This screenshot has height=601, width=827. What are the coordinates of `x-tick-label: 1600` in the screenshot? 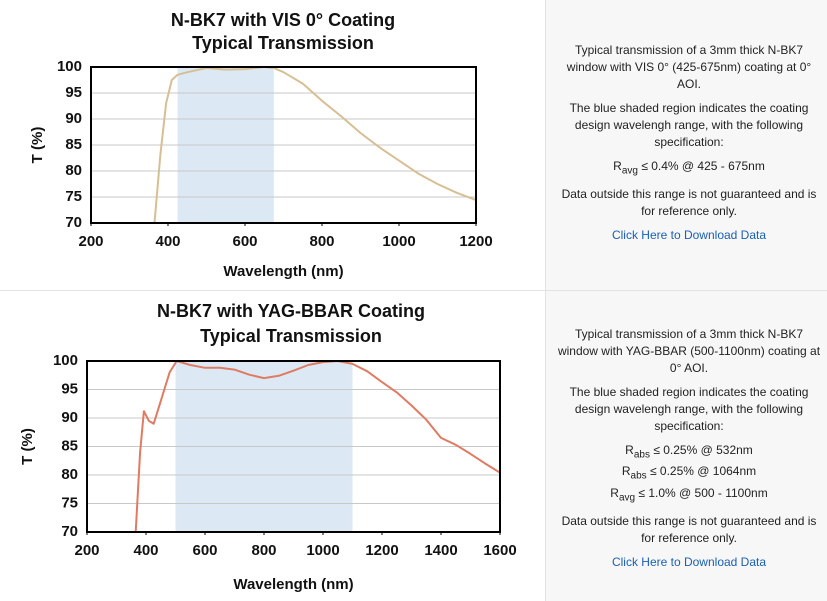 It's located at (499, 550).